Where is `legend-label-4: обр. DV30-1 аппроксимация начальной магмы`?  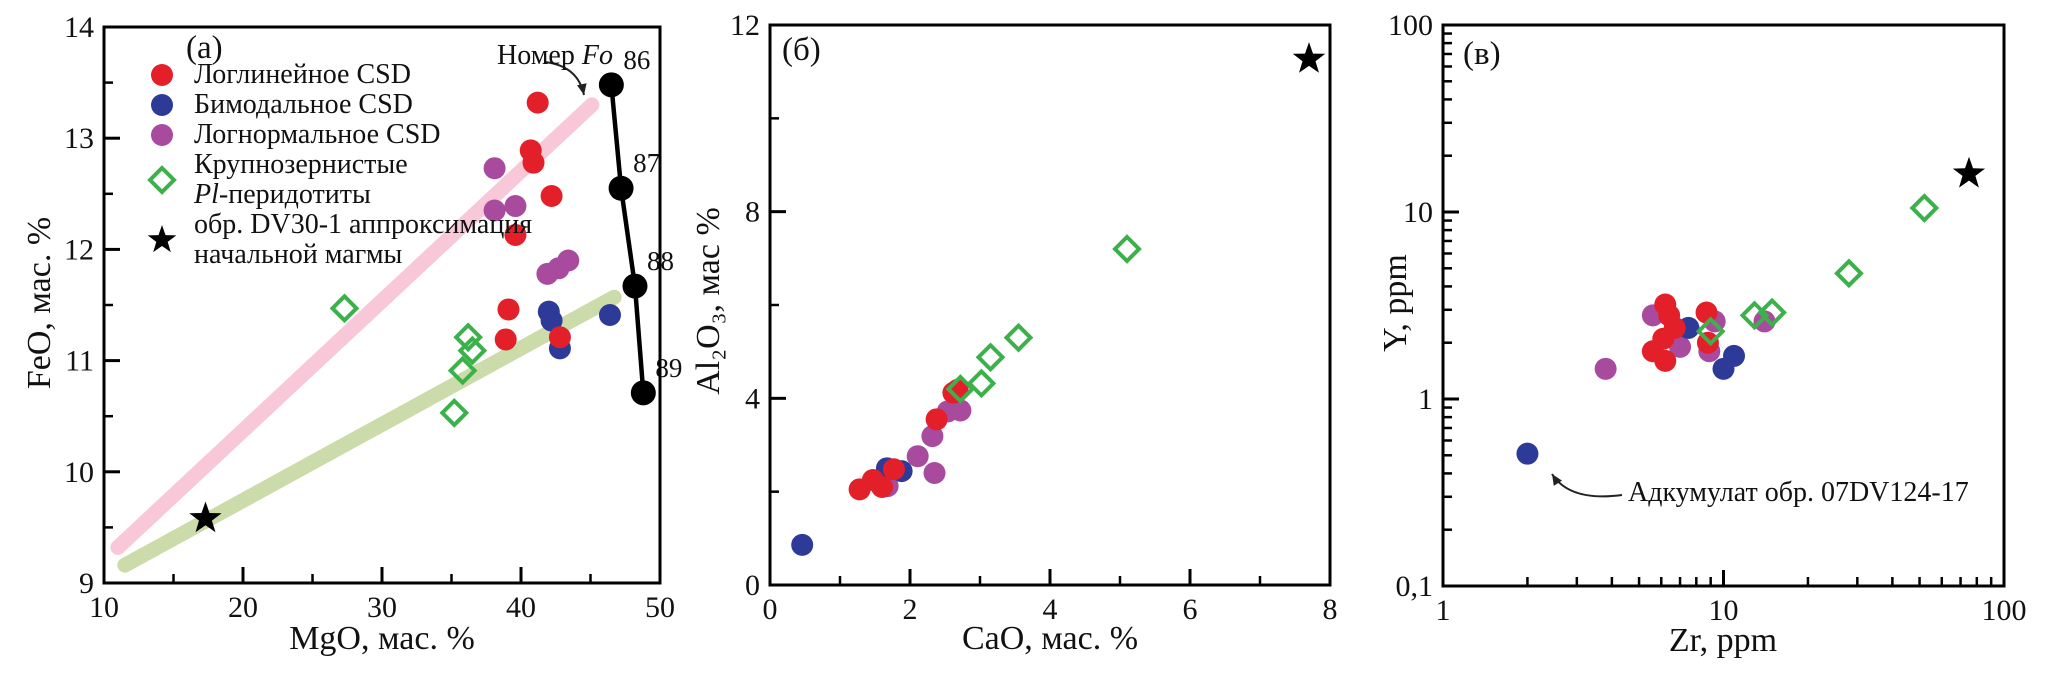 legend-label-4: обр. DV30-1 аппроксимация начальной магмы is located at coordinates (363, 239).